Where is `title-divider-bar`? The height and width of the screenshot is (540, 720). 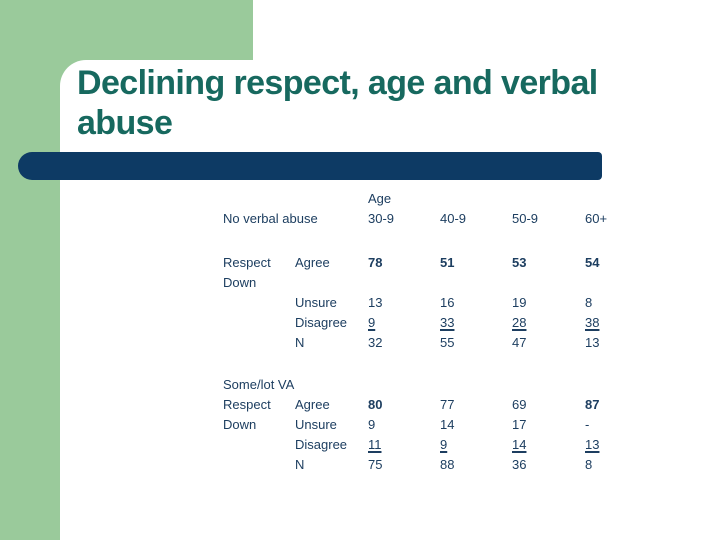 title-divider-bar is located at coordinates (310, 166).